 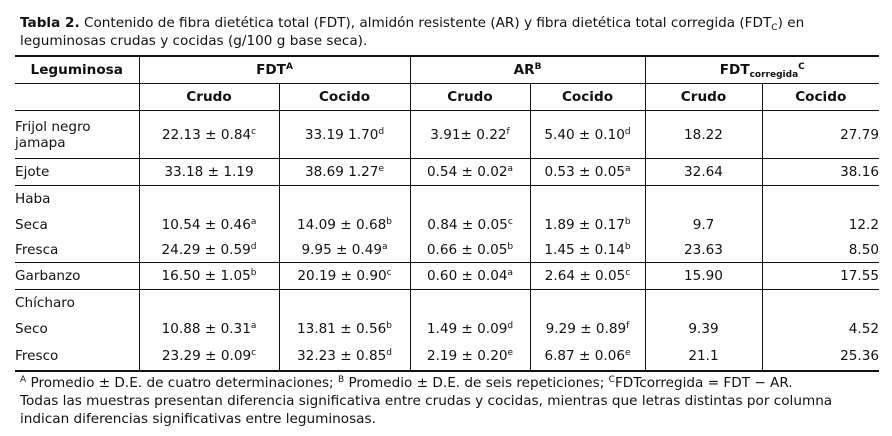 What do you see at coordinates (587, 250) in the screenshot?
I see `cell-ar-cocido: 1.45 ± 0.14b` at bounding box center [587, 250].